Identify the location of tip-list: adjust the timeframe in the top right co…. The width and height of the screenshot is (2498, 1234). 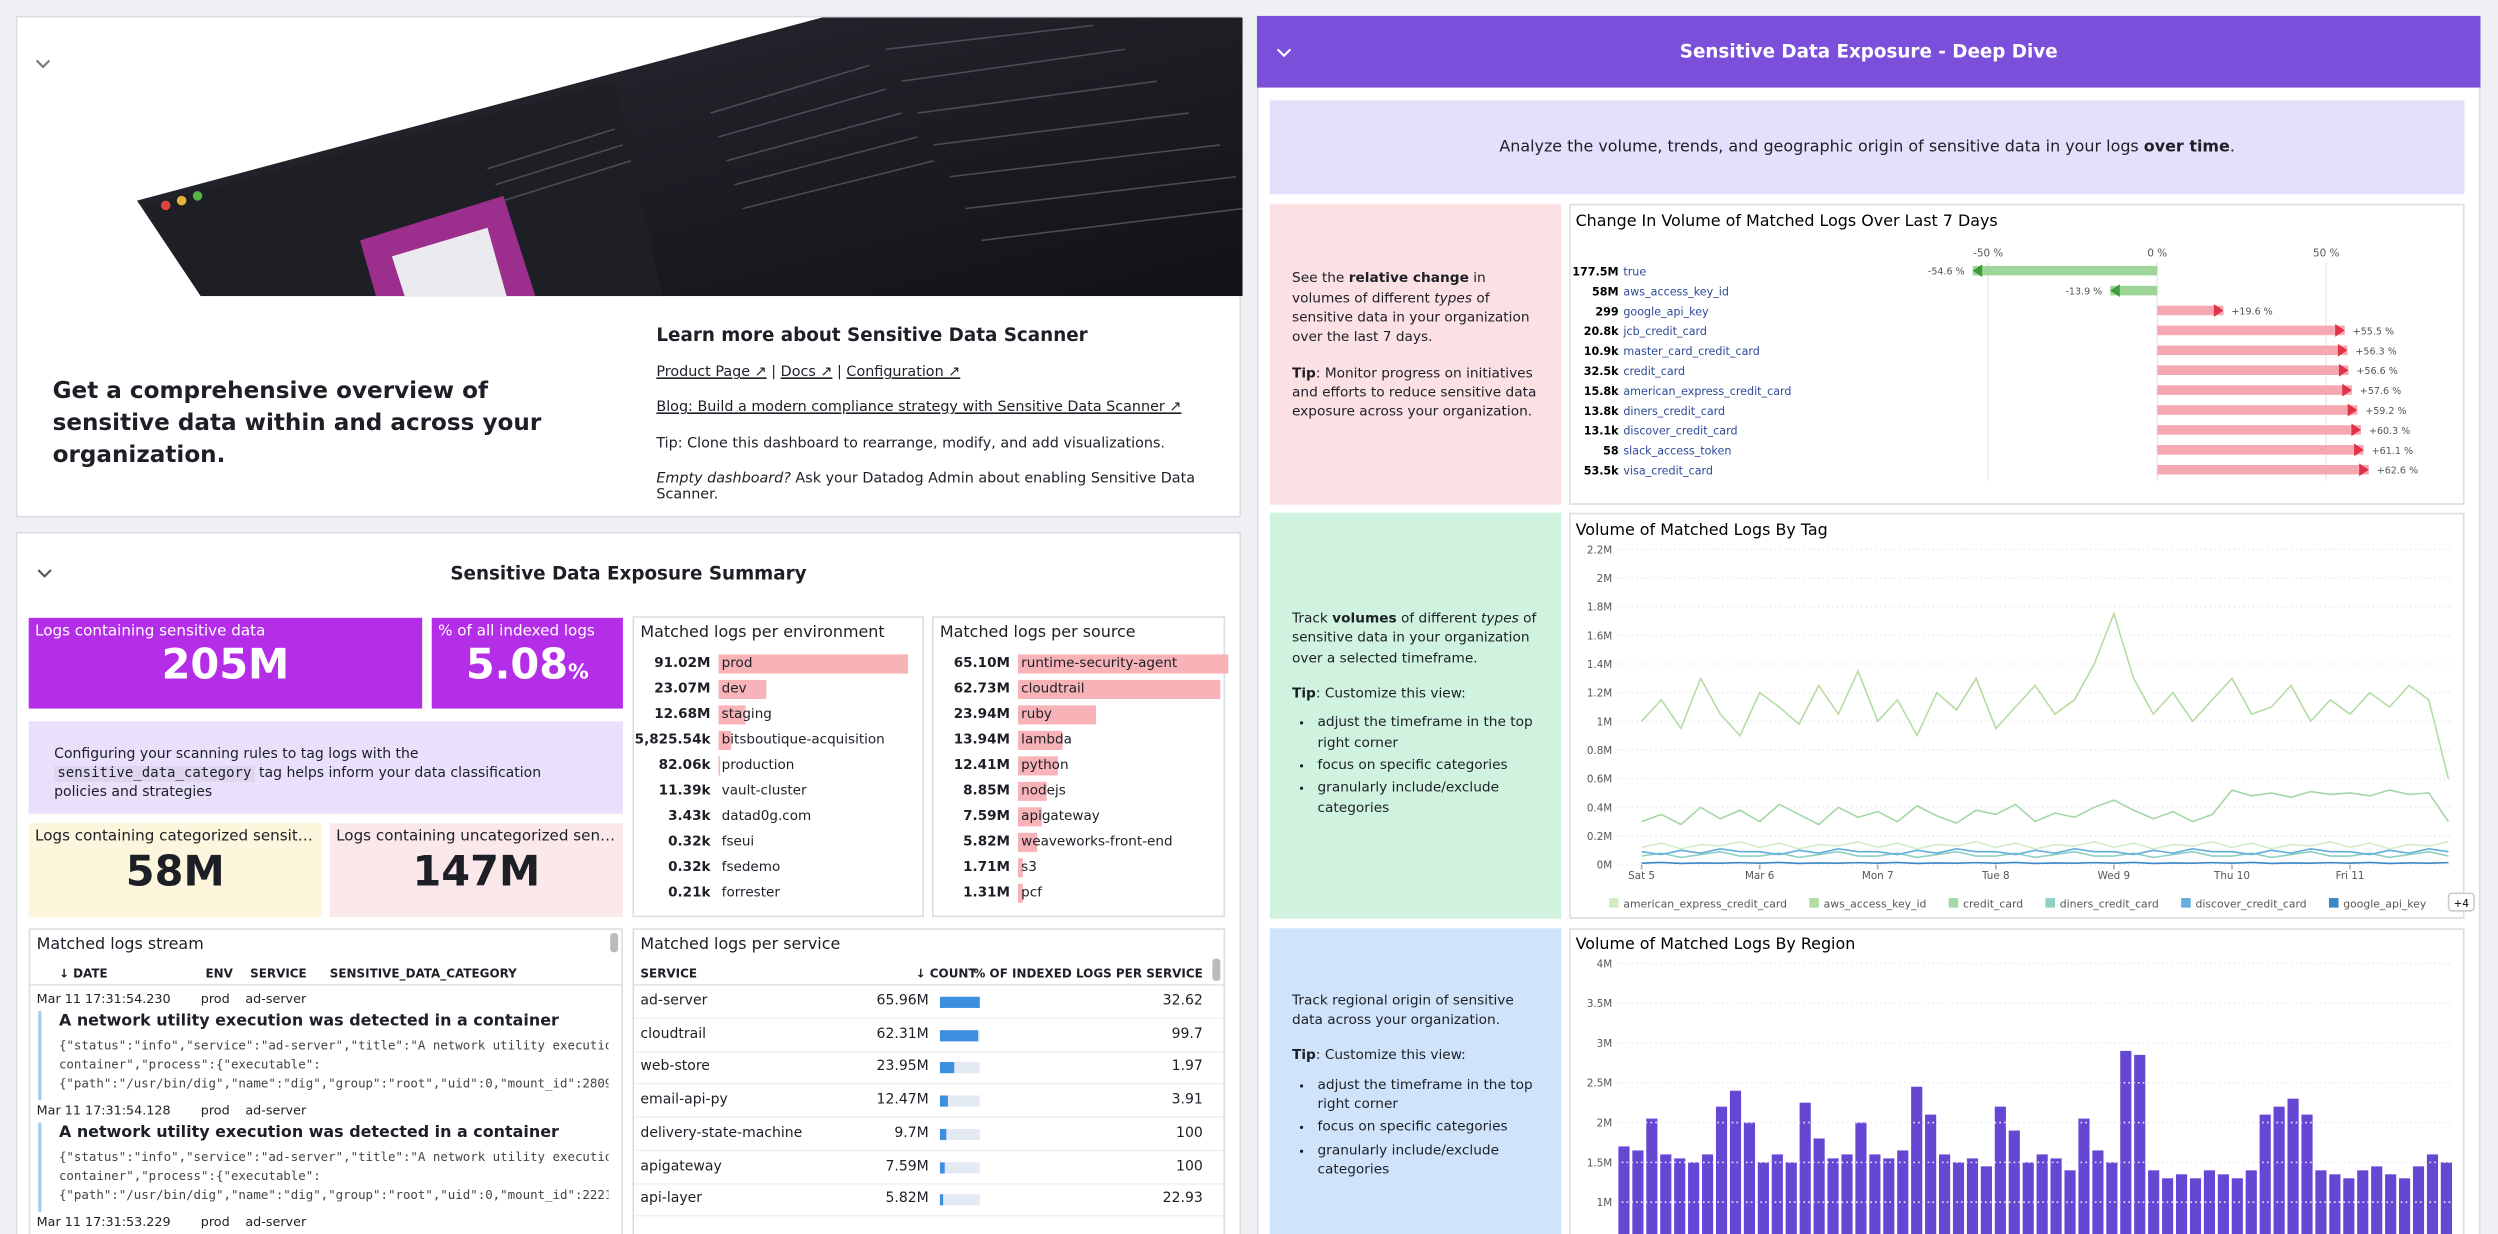
(1415, 767).